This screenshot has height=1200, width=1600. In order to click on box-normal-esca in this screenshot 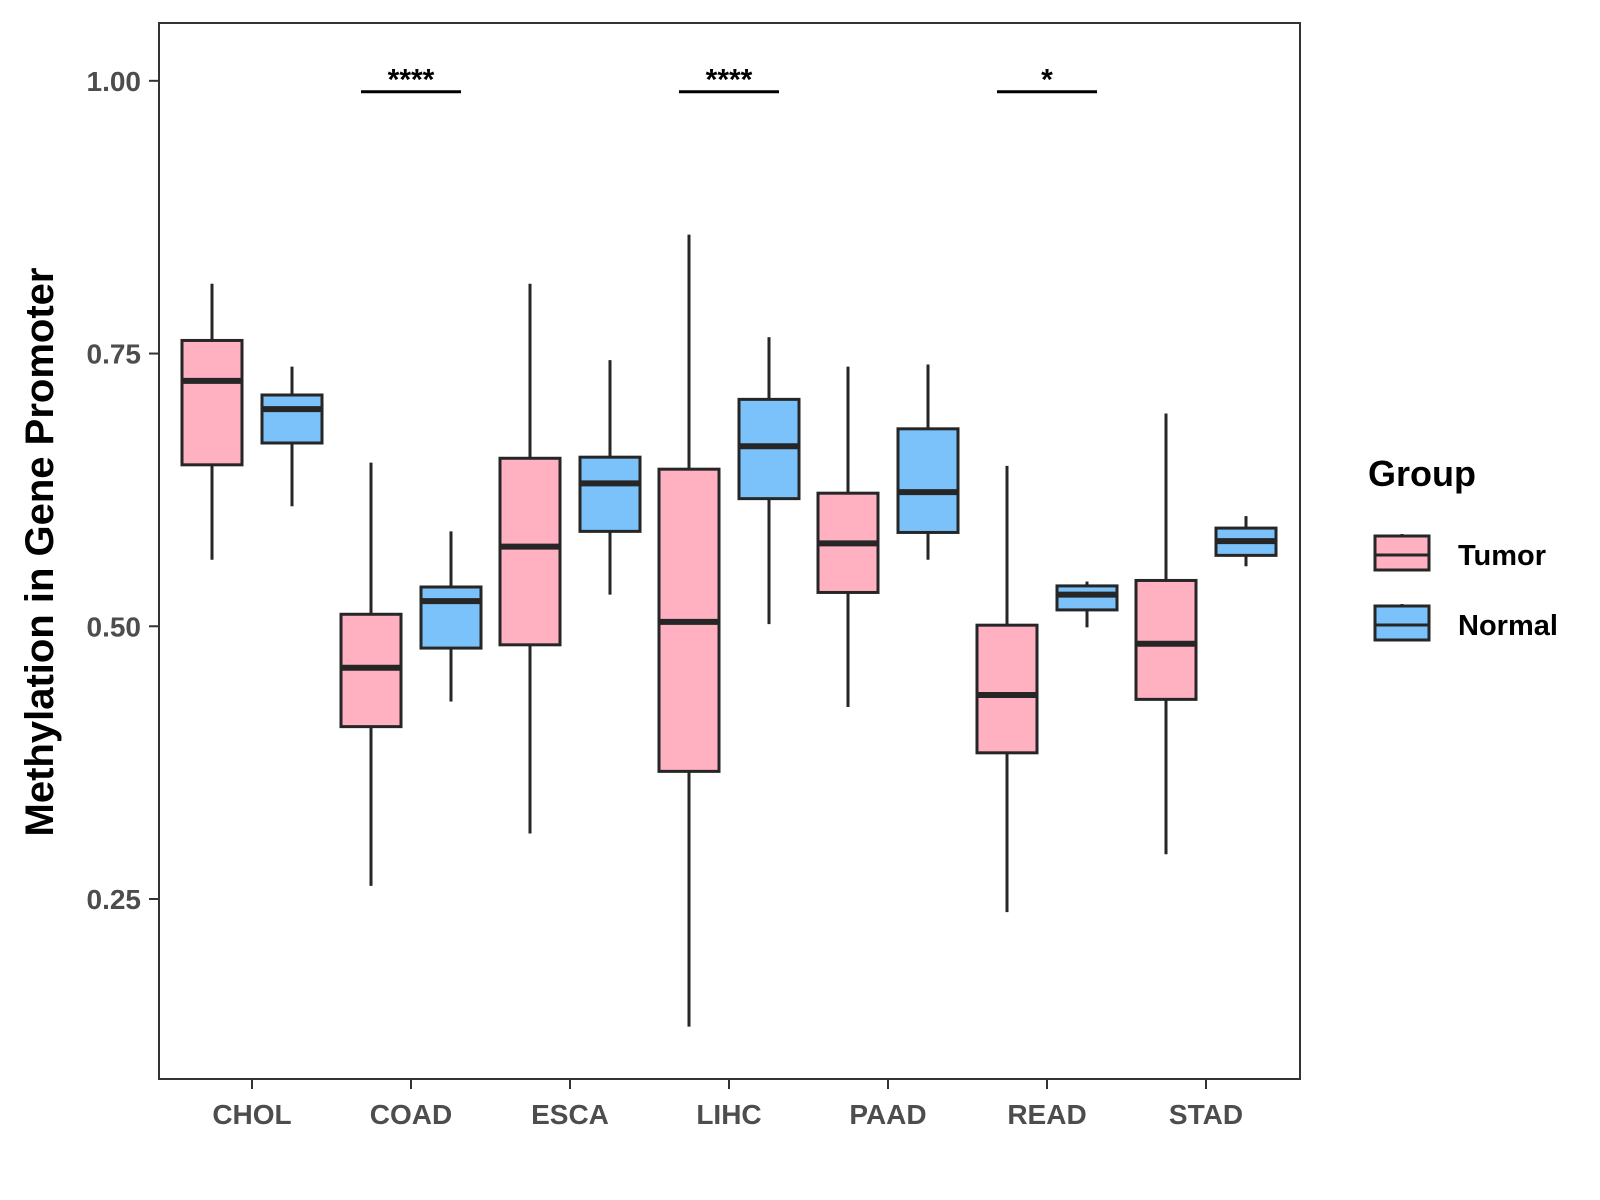, I will do `click(610, 477)`.